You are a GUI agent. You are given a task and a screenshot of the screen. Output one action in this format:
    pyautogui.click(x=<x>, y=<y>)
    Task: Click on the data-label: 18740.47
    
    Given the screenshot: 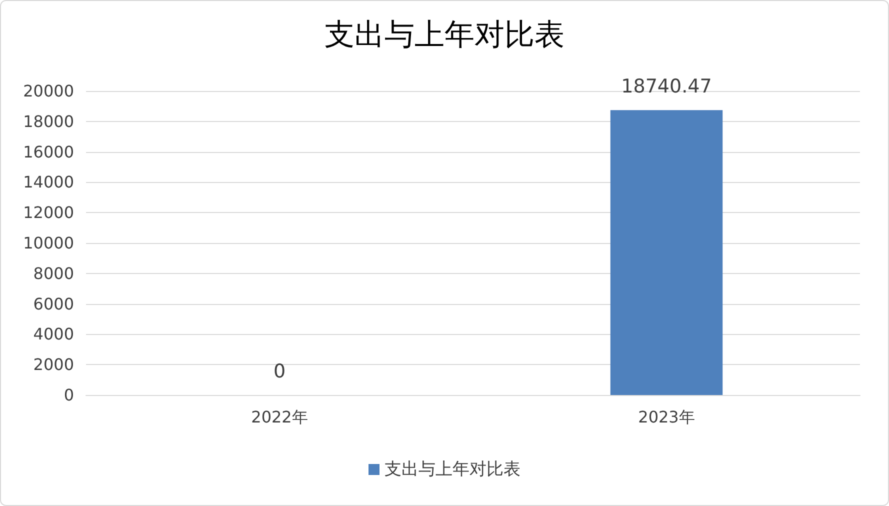 What is the action you would take?
    pyautogui.click(x=666, y=87)
    